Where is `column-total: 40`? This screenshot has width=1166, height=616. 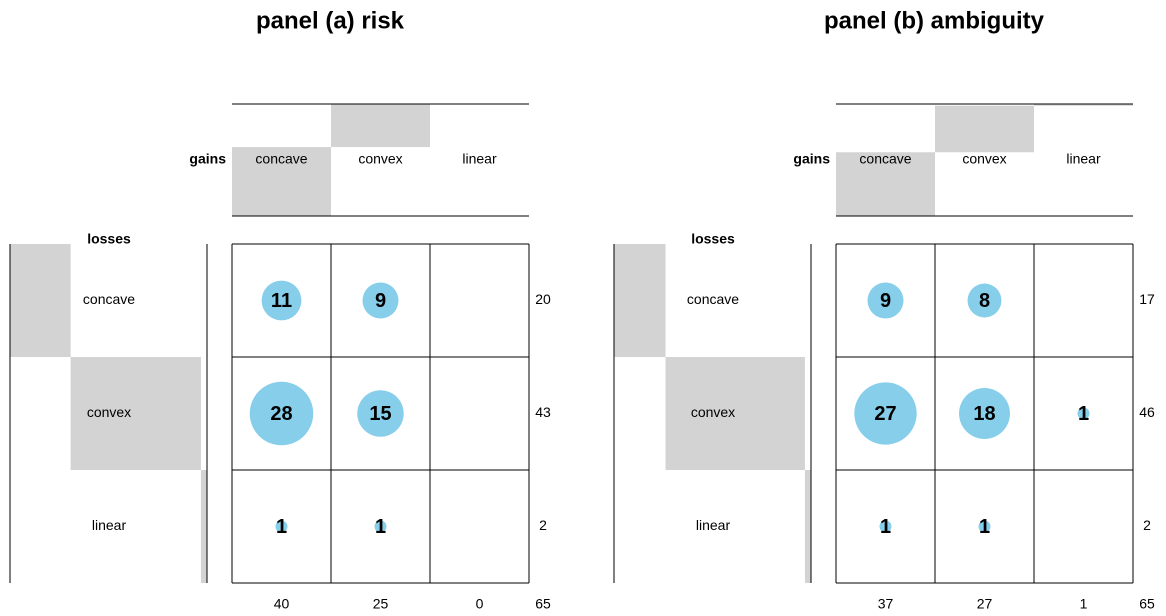
column-total: 40 is located at coordinates (282, 604).